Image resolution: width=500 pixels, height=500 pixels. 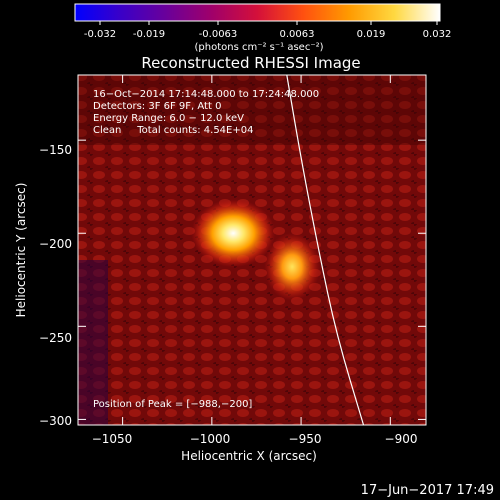 I want to click on colorbar-ticks, so click(x=268, y=23).